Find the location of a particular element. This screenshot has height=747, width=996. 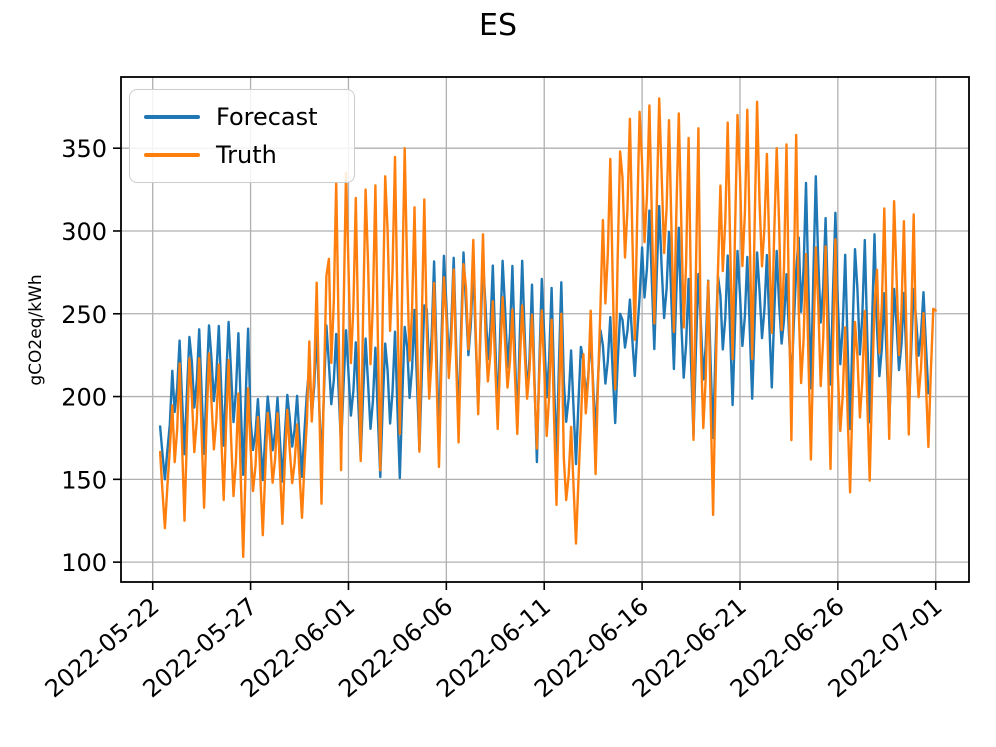

legend-label-truth: Truth is located at coordinates (246, 155).